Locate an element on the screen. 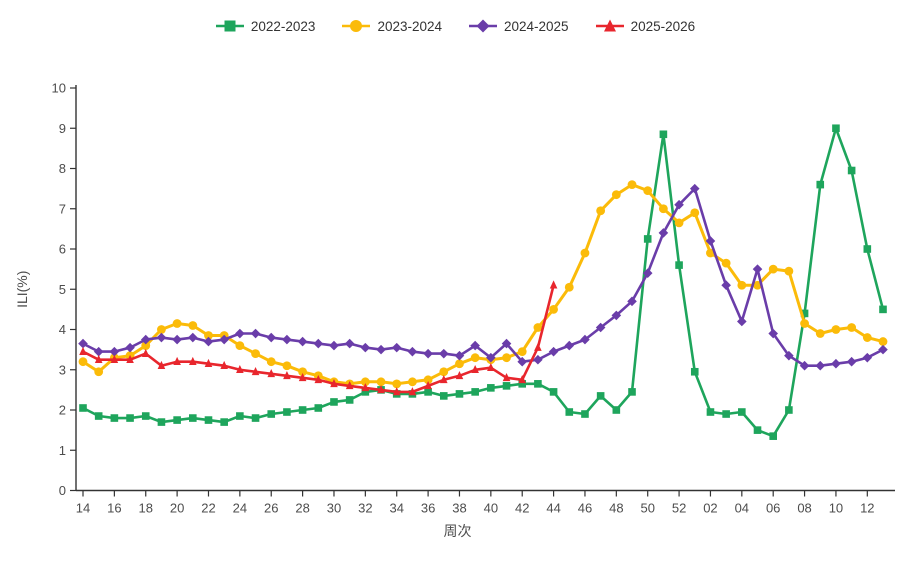 The width and height of the screenshot is (910, 564). svg-text: 7 is located at coordinates (62, 208).